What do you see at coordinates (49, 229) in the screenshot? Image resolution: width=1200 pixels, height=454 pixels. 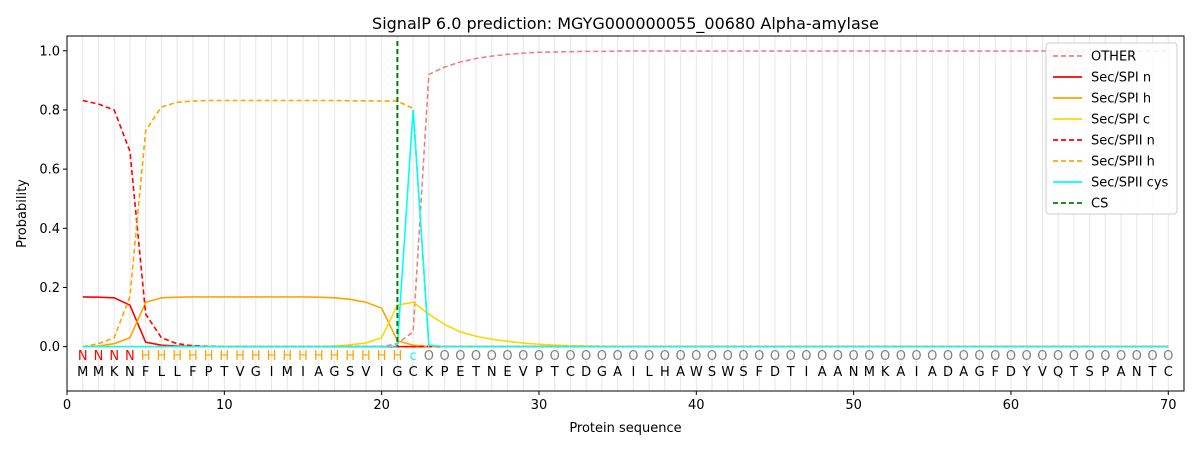 I see `y-tick-label: 0.4` at bounding box center [49, 229].